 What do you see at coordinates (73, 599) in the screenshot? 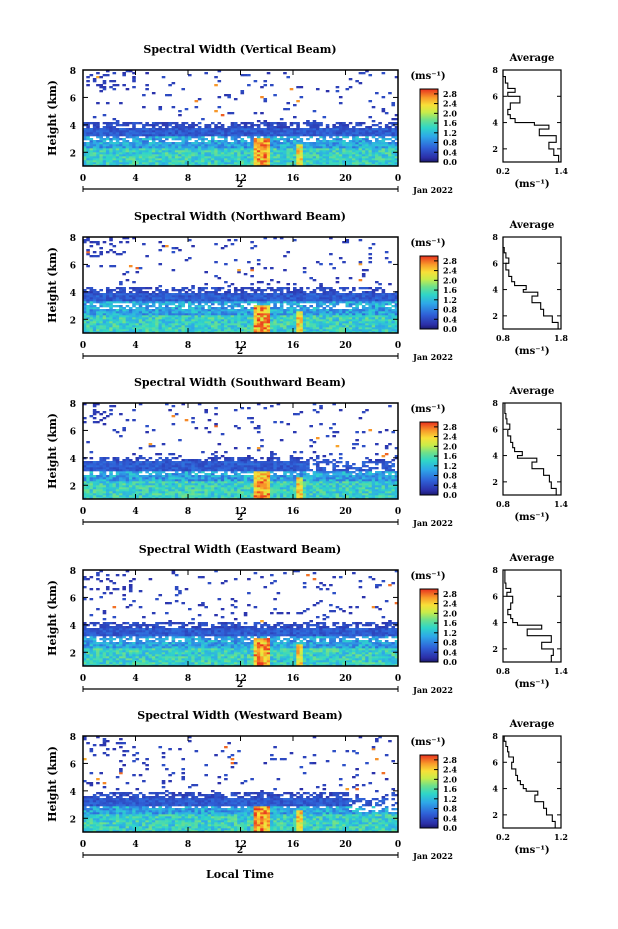
I see `y-tick-label: 6` at bounding box center [73, 599].